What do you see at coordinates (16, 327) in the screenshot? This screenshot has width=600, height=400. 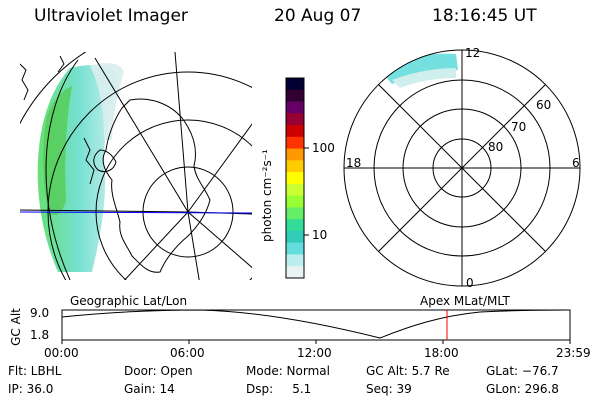 I see `timeline-axis-title: GC Alt` at bounding box center [16, 327].